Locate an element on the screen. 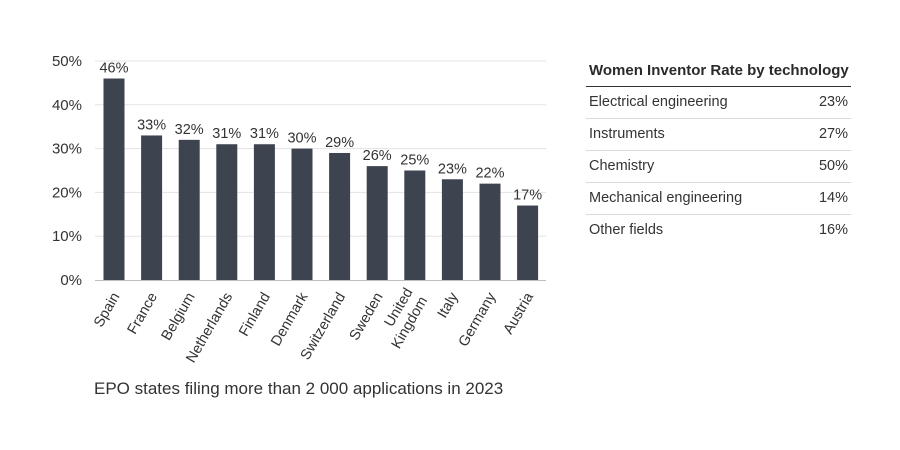 The height and width of the screenshot is (450, 900). y-tick-label: 10% is located at coordinates (67, 236).